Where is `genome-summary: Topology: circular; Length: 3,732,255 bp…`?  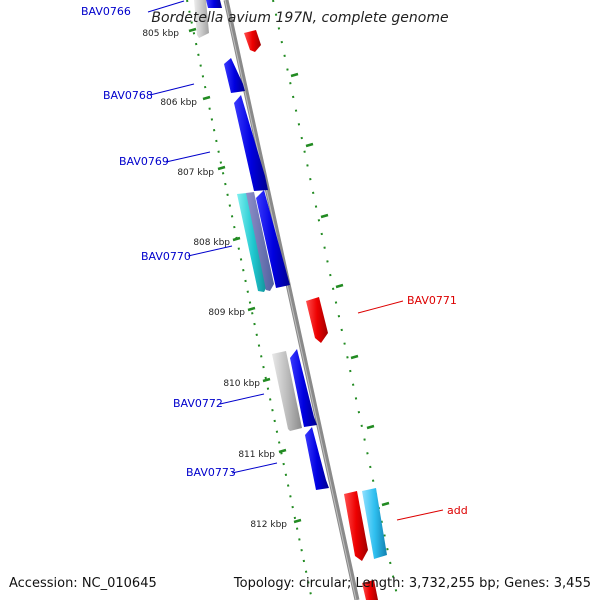 genome-summary: Topology: circular; Length: 3,732,255 bp… is located at coordinates (412, 583).